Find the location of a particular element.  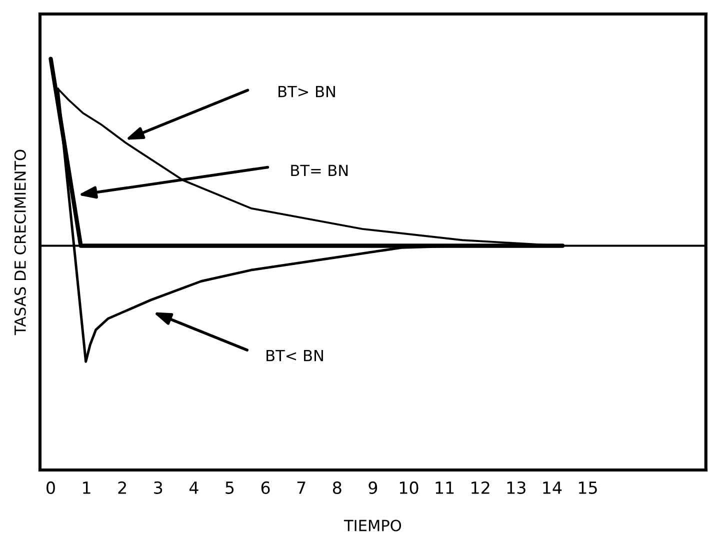

annotation: BT= BN is located at coordinates (319, 170).